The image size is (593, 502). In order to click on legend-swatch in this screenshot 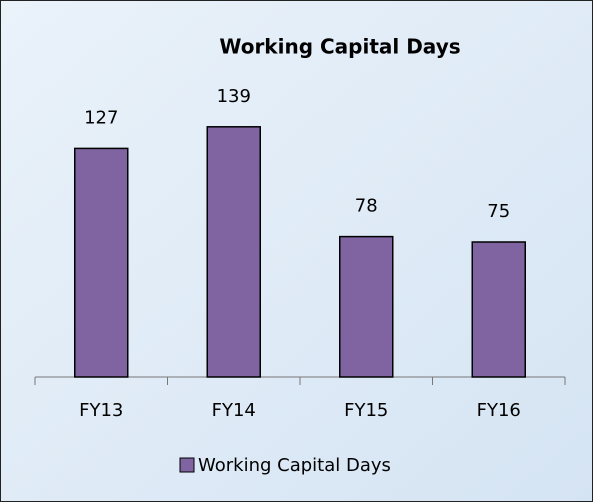, I will do `click(187, 465)`.